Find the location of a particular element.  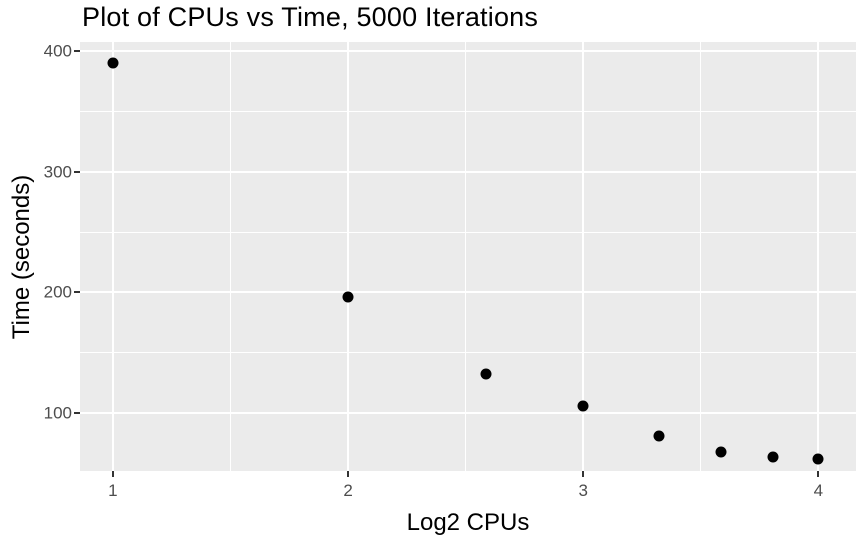

x-axis-tick-label: 1 is located at coordinates (113, 490).